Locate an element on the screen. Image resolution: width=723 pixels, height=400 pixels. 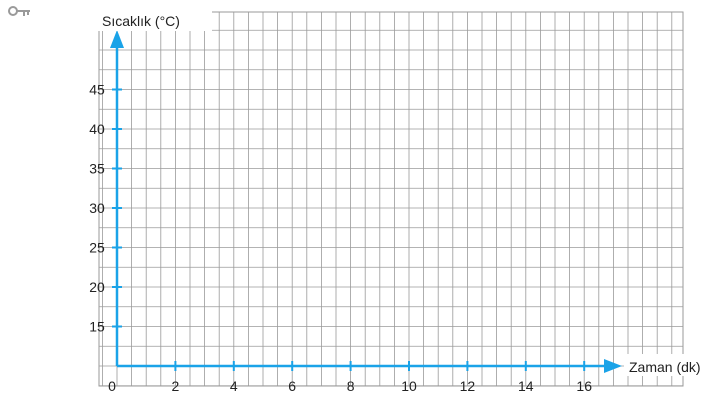
y-tick-label: 40 is located at coordinates (97, 129).